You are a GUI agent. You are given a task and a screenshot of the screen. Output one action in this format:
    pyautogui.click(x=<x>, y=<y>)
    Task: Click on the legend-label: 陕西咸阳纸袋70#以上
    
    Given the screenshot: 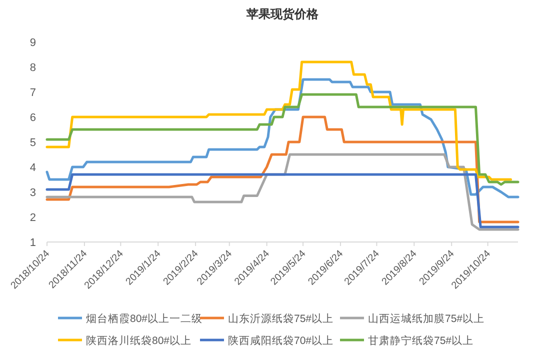 What is the action you would take?
    pyautogui.click(x=281, y=340)
    